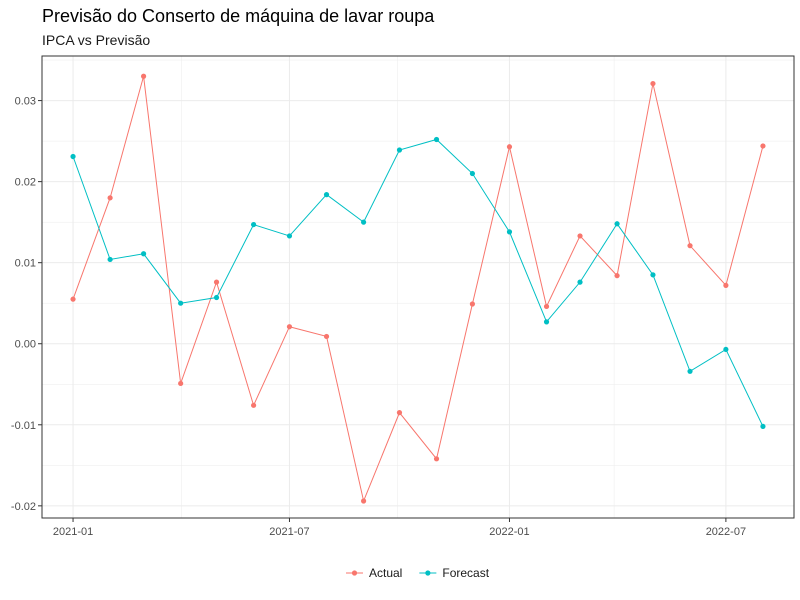 The height and width of the screenshot is (600, 800). I want to click on y-tick-label: 0.01, so click(25, 264).